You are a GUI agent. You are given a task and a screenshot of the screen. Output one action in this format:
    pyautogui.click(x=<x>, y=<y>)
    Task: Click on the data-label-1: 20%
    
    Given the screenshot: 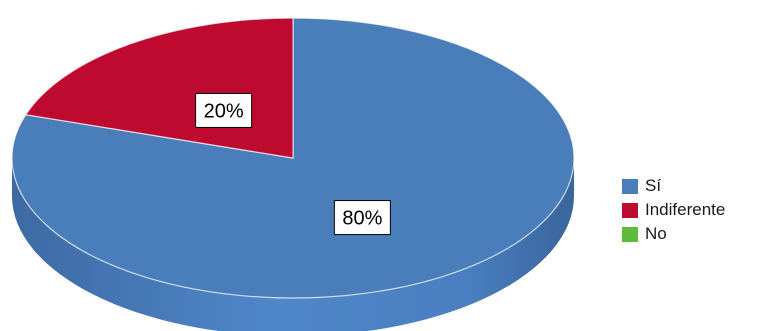 What is the action you would take?
    pyautogui.click(x=224, y=111)
    